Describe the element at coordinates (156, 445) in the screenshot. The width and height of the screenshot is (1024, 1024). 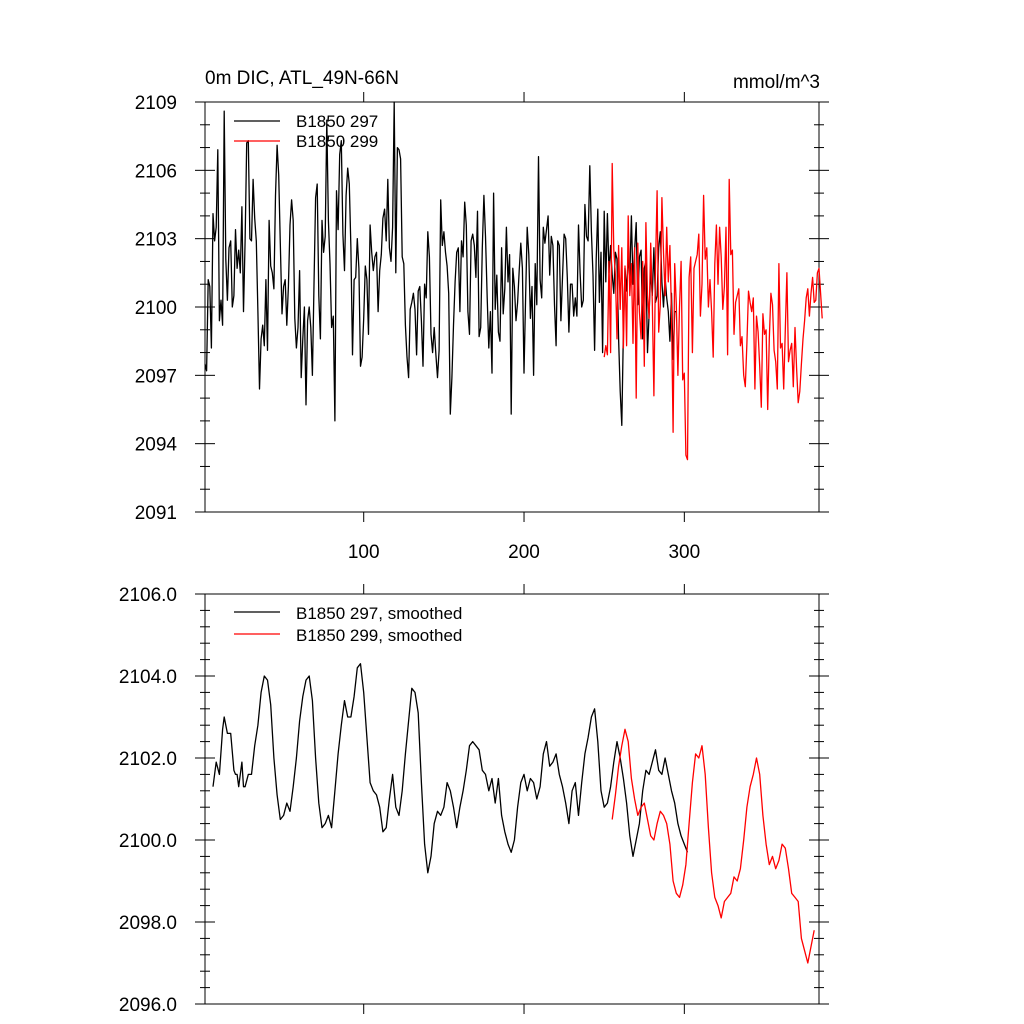
I see `y-tick-label: 2094` at that location.